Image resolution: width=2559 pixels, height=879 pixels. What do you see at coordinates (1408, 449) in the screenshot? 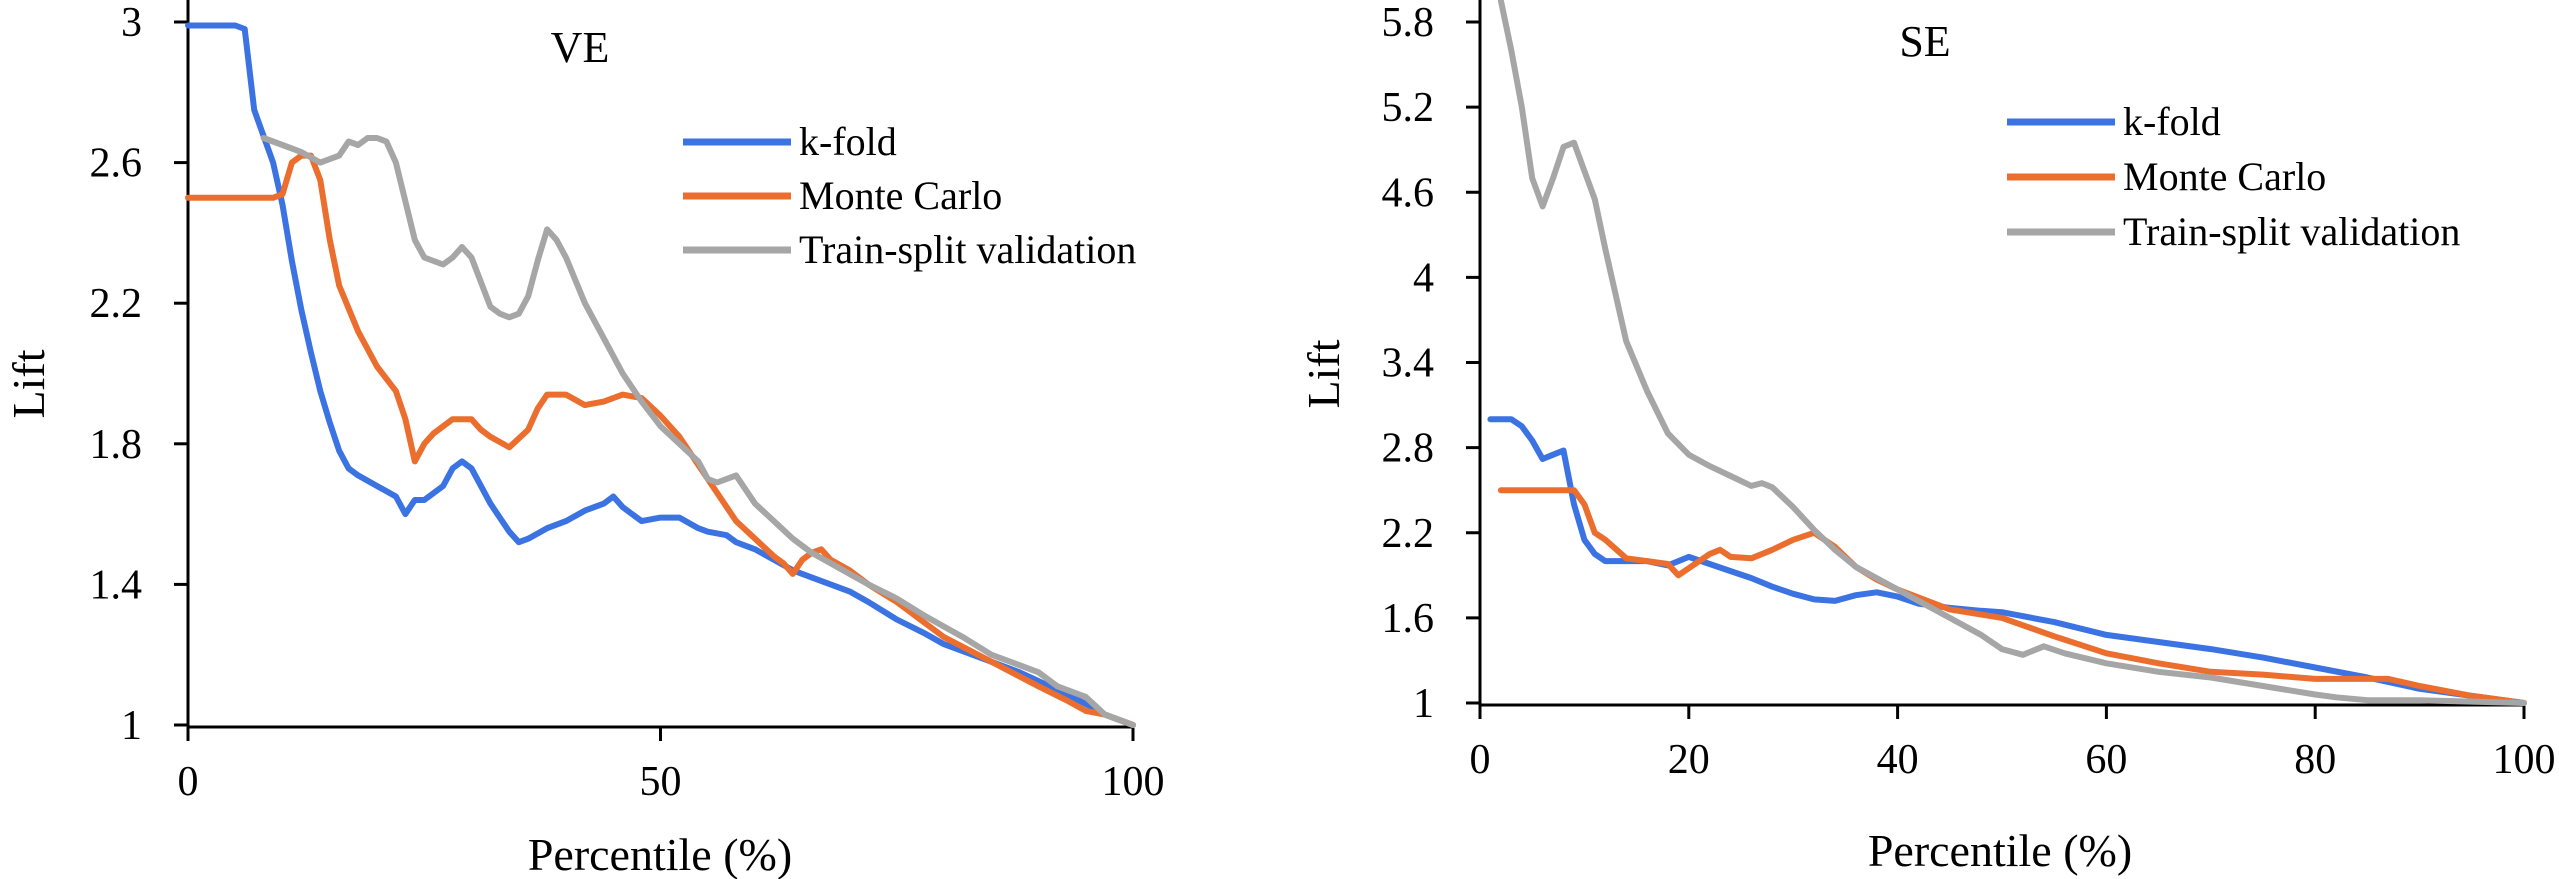
I see `y-tick-label: 2.8` at bounding box center [1408, 449].